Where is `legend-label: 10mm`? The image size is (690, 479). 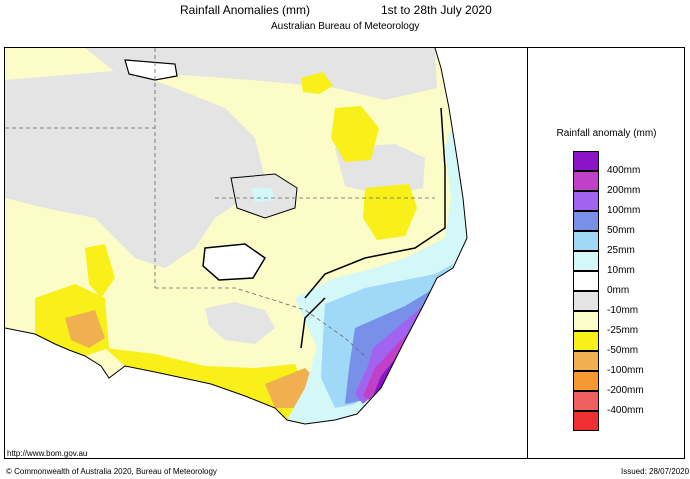
legend-label: 10mm is located at coordinates (621, 270).